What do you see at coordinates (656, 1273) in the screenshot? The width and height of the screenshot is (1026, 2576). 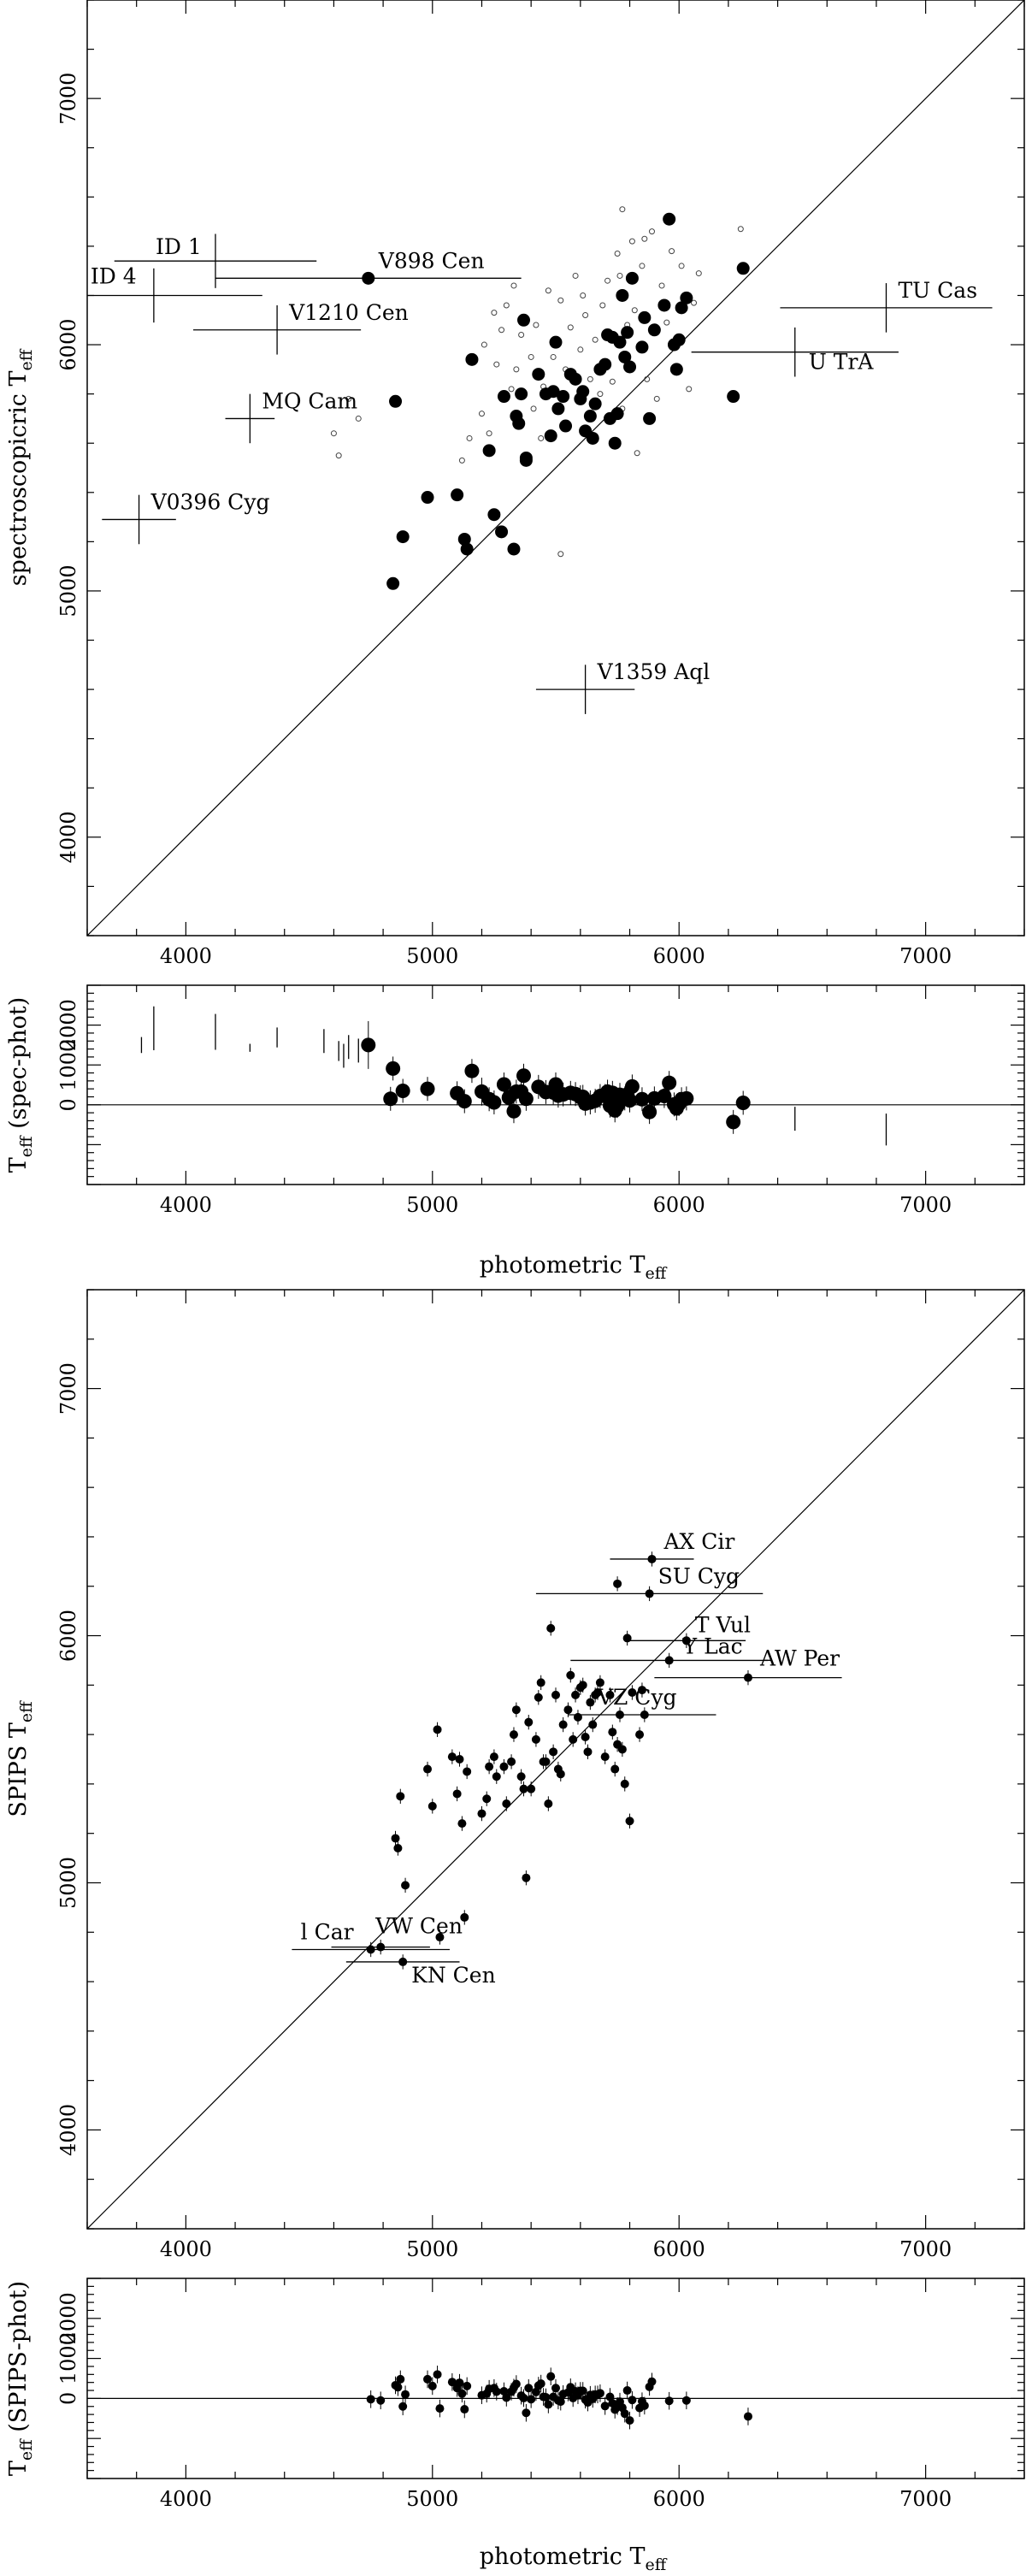 I see `x-axis-label-subscript: eff` at bounding box center [656, 1273].